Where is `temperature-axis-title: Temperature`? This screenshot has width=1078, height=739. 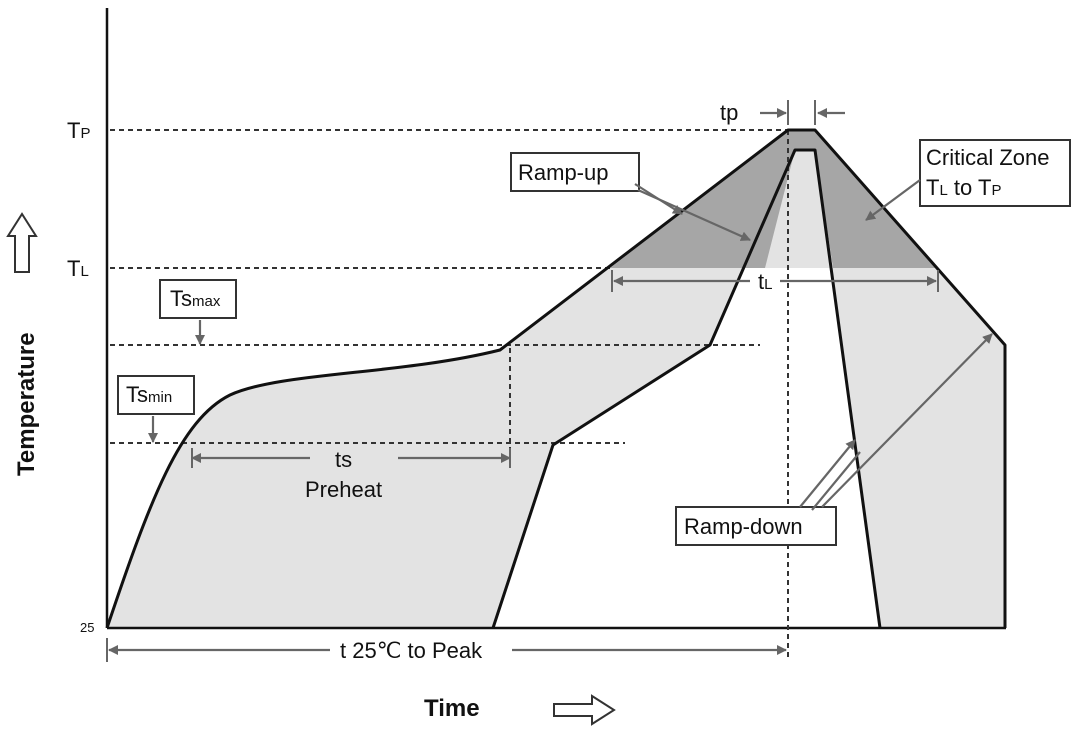
temperature-axis-title: Temperature is located at coordinates (26, 404).